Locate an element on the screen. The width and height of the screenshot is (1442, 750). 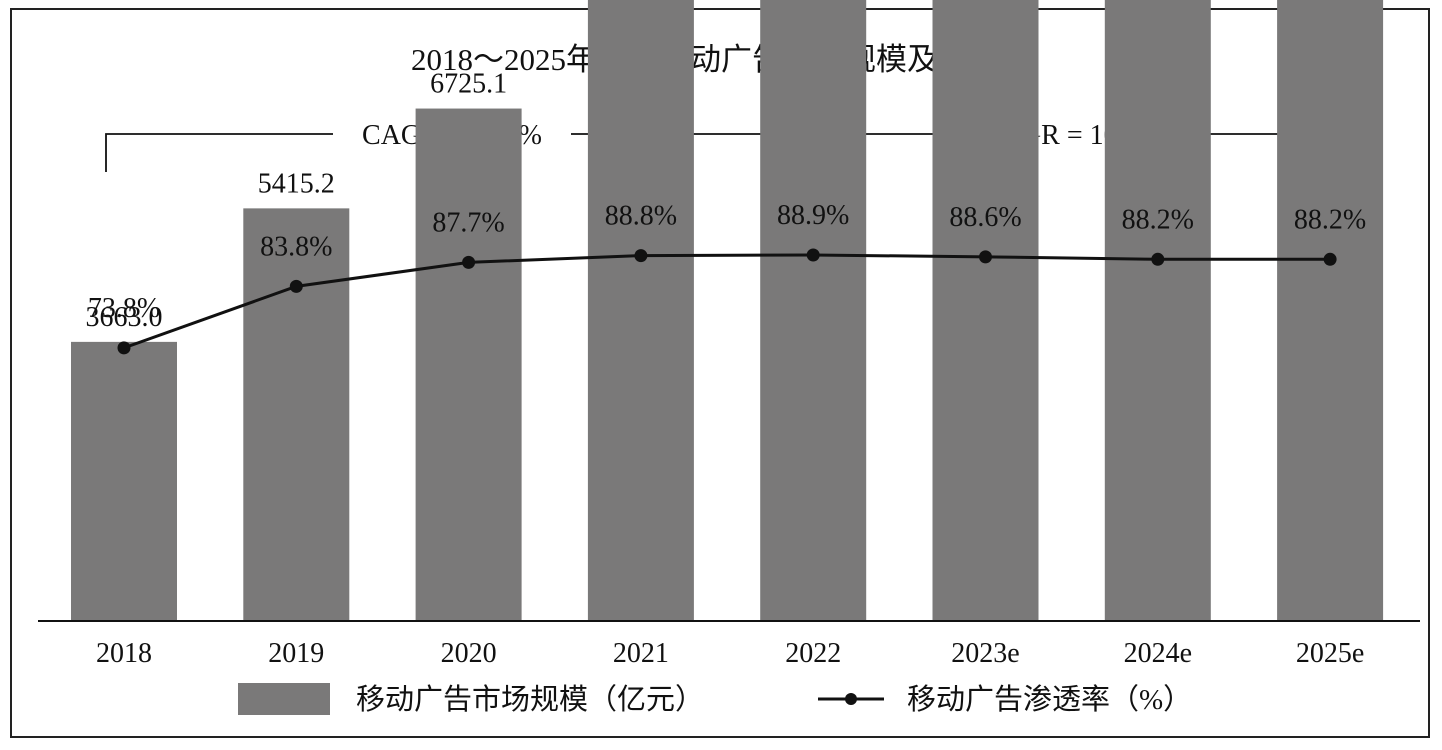
line-value-label: 88.8% is located at coordinates (641, 216).